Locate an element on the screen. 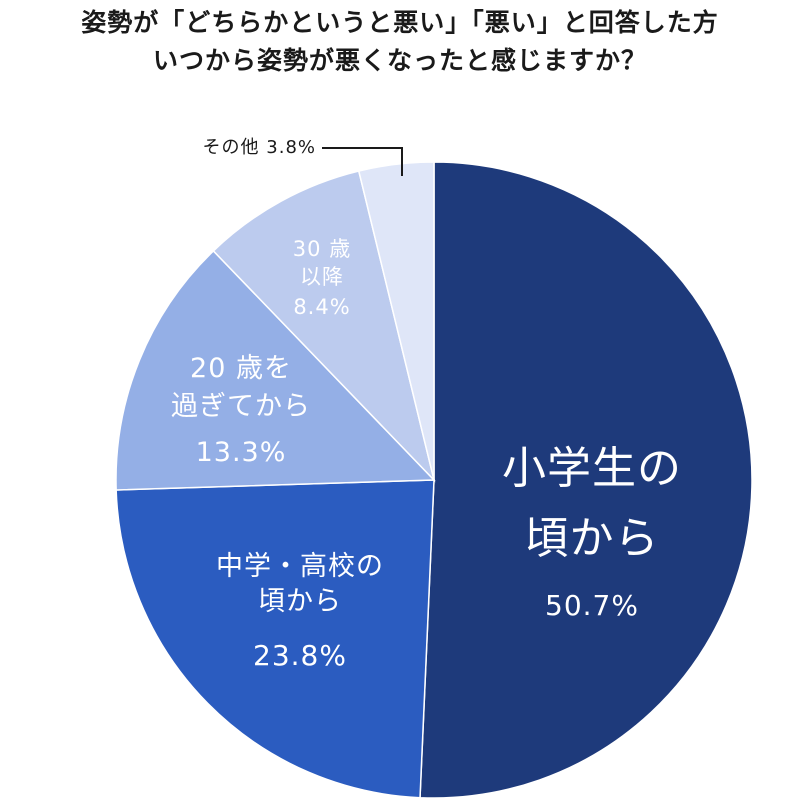  slice-value-label: 13.3% is located at coordinates (241, 452).